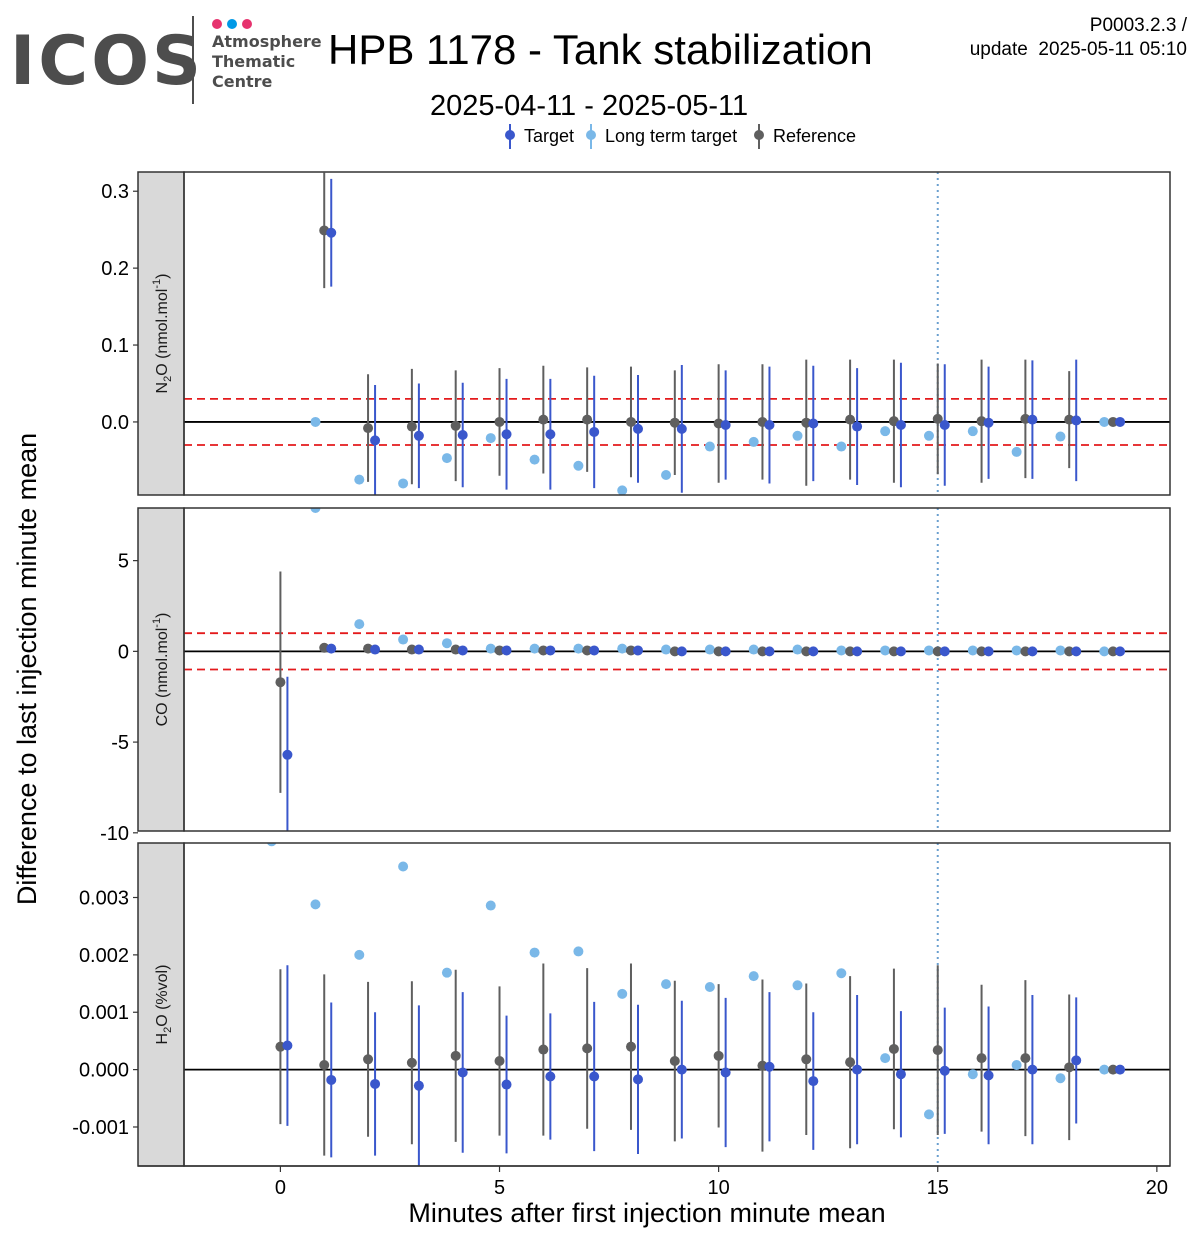 The height and width of the screenshot is (1245, 1200). What do you see at coordinates (671, 136) in the screenshot?
I see `legend-label: Long term target` at bounding box center [671, 136].